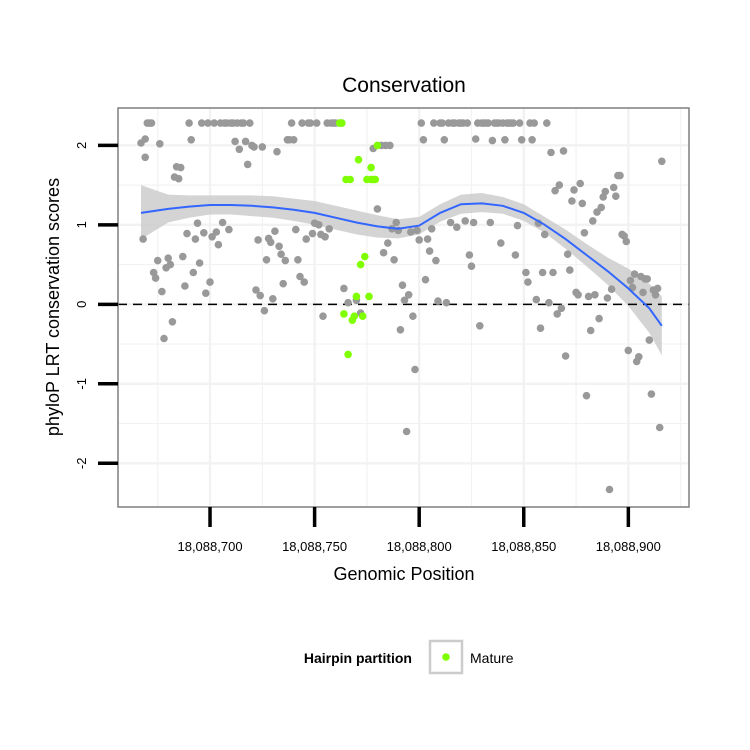 The image size is (750, 750). Describe the element at coordinates (358, 239) in the screenshot. I see `mature-points-layer` at that location.